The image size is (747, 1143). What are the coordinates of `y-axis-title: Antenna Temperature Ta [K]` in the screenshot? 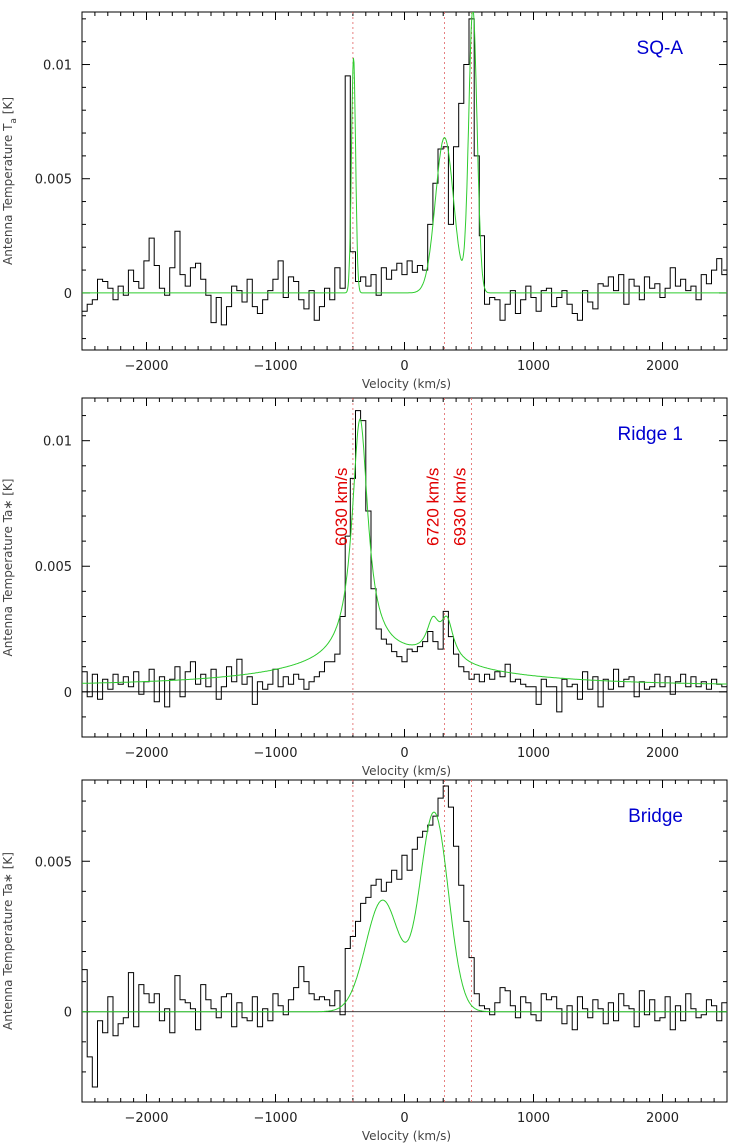 It's located at (10, 181).